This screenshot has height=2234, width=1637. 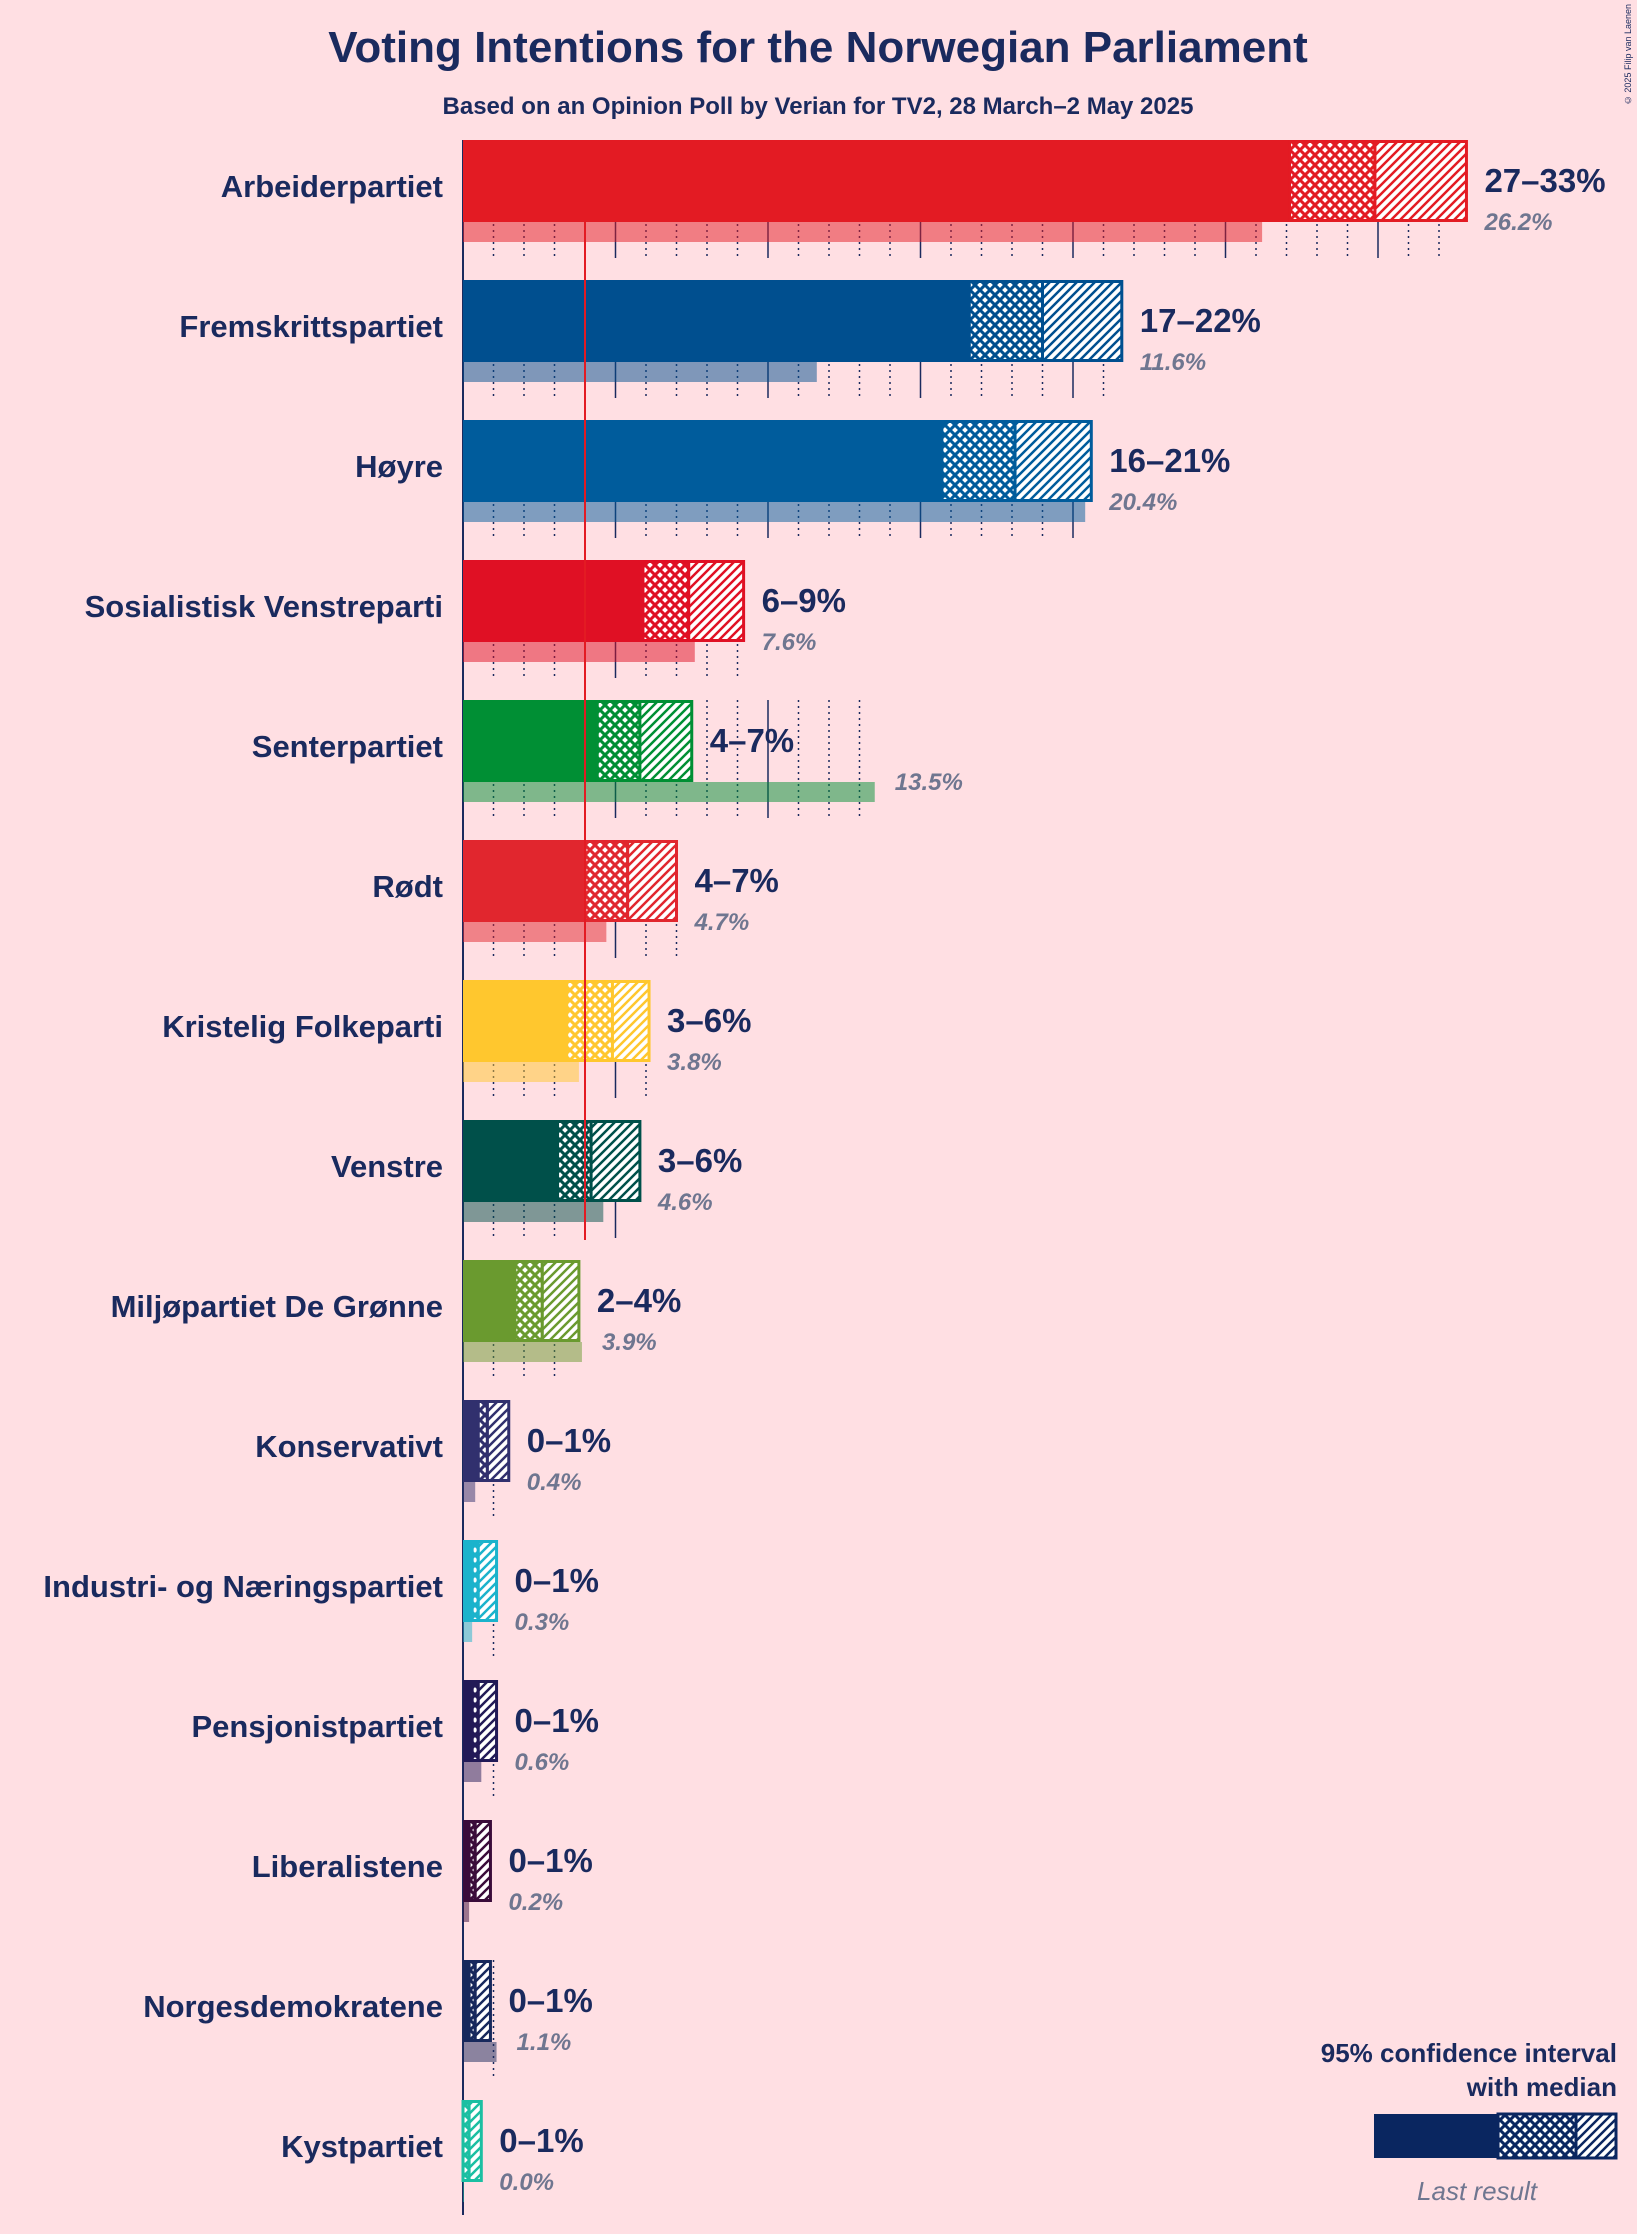 I want to click on party-label: Miljøpartiet De Grønne, so click(x=277, y=1306).